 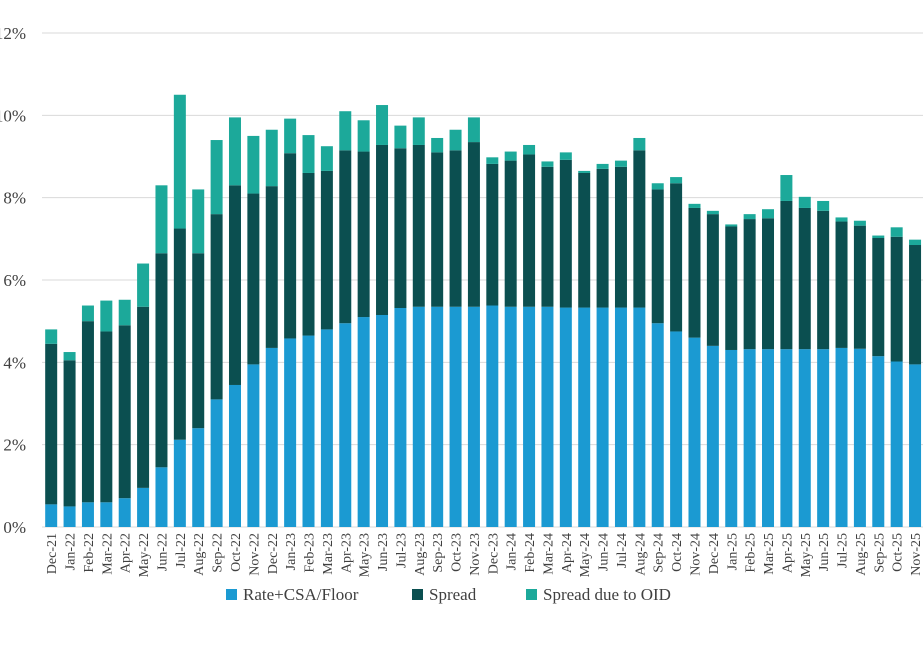 What do you see at coordinates (457, 552) in the screenshot?
I see `x-tick-label: Oct-23` at bounding box center [457, 552].